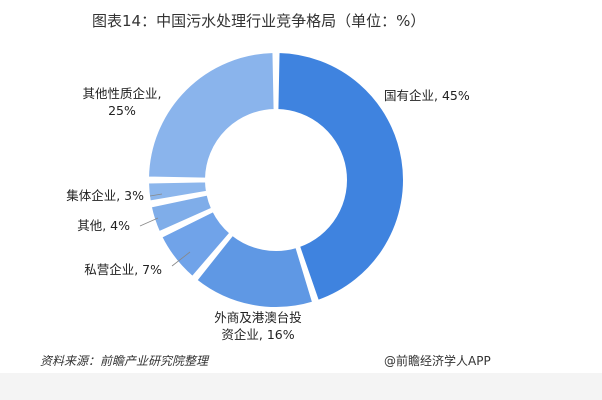 This screenshot has width=602, height=400. I want to click on slice-label-1-line-1: 资企业, 16%, so click(257, 334).